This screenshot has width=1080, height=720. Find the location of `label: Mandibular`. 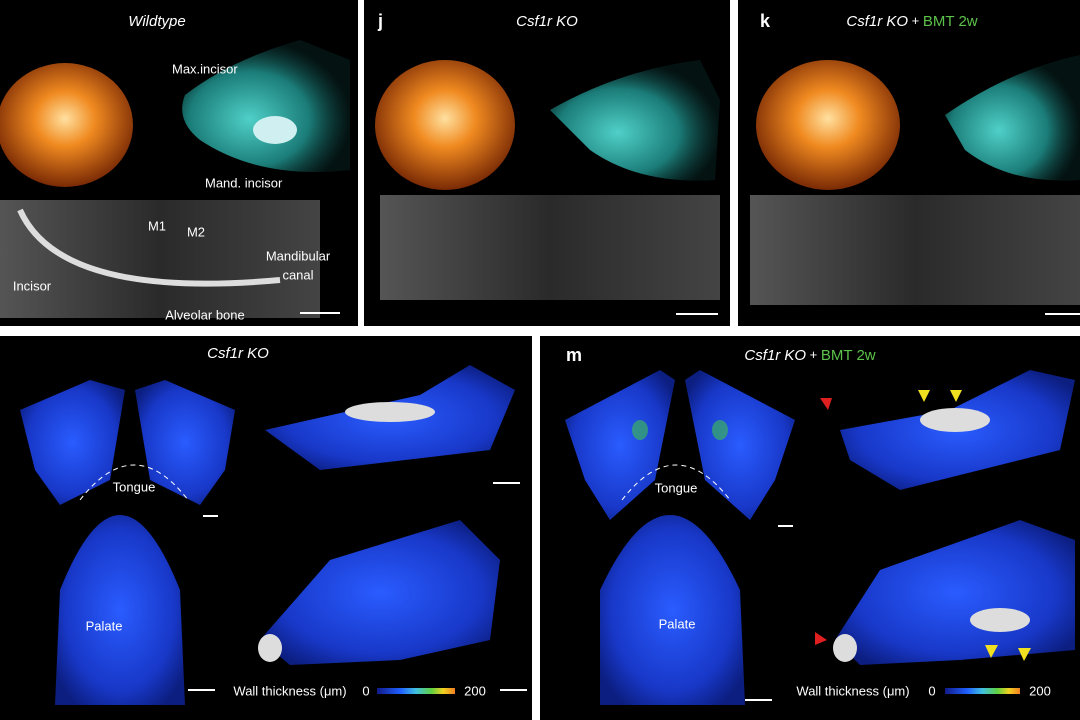

label: Mandibular is located at coordinates (298, 255).